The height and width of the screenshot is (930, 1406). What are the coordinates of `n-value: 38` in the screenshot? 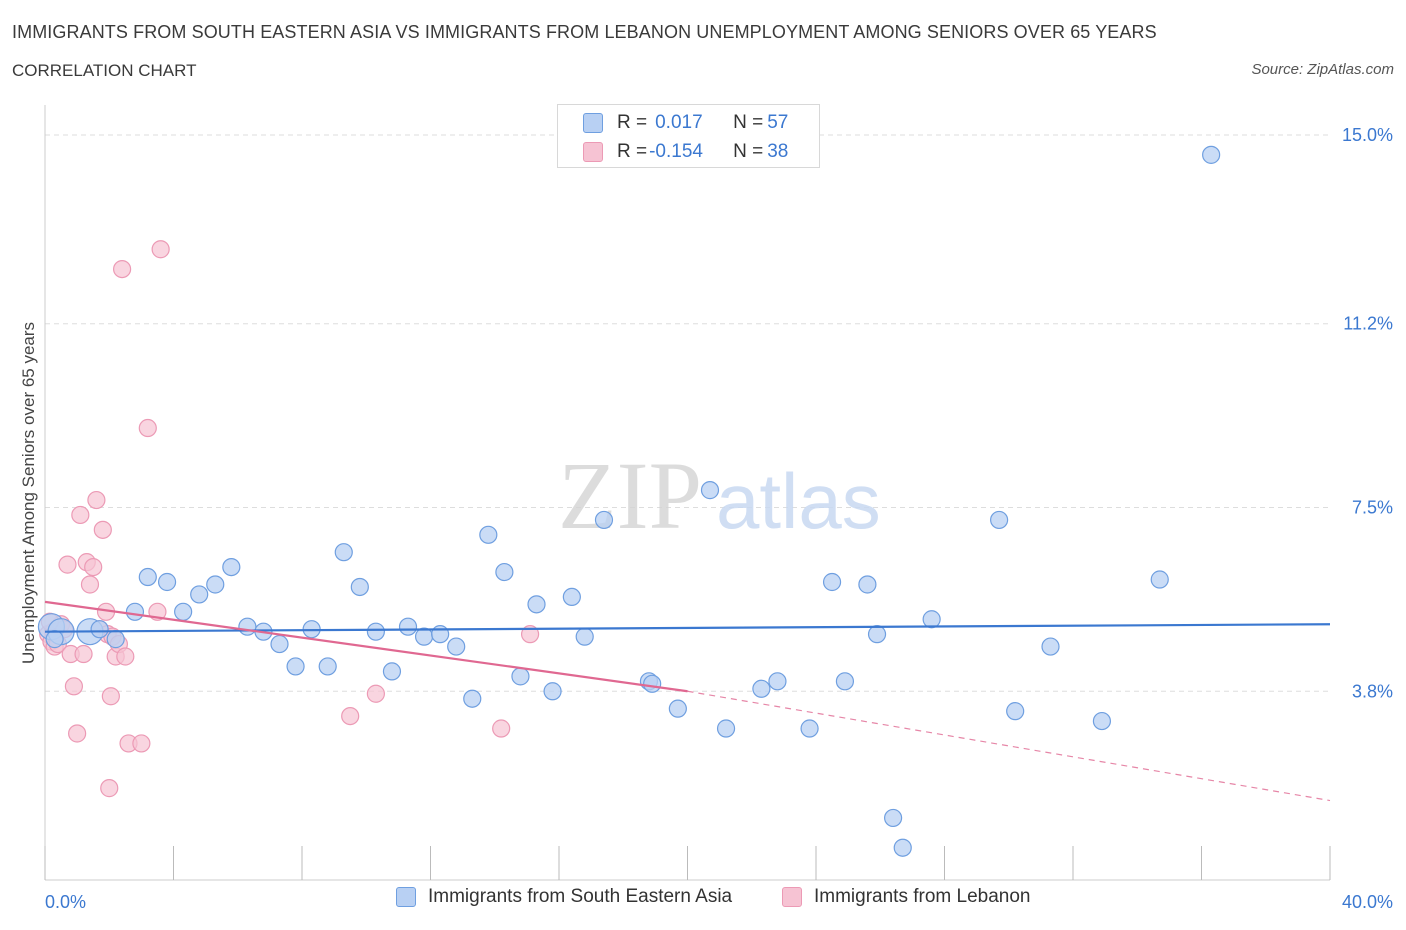 It's located at (778, 151).